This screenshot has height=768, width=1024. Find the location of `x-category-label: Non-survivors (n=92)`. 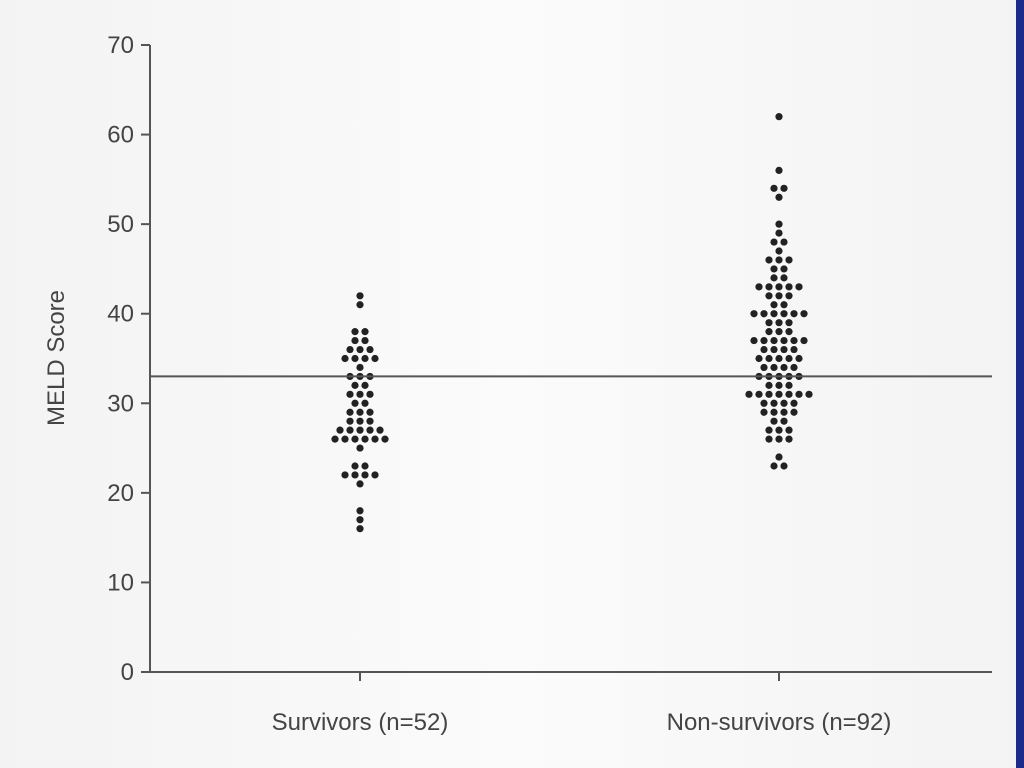

x-category-label: Non-survivors (n=92) is located at coordinates (779, 722).